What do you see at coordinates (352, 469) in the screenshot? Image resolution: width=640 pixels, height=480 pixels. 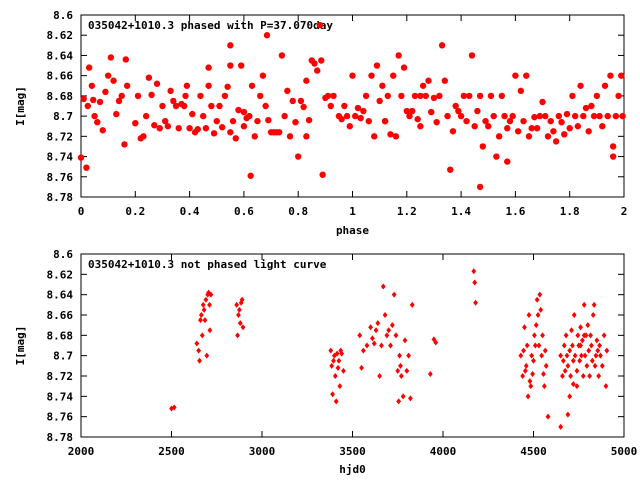 I see `x-axis-label: hjd0` at bounding box center [352, 469].